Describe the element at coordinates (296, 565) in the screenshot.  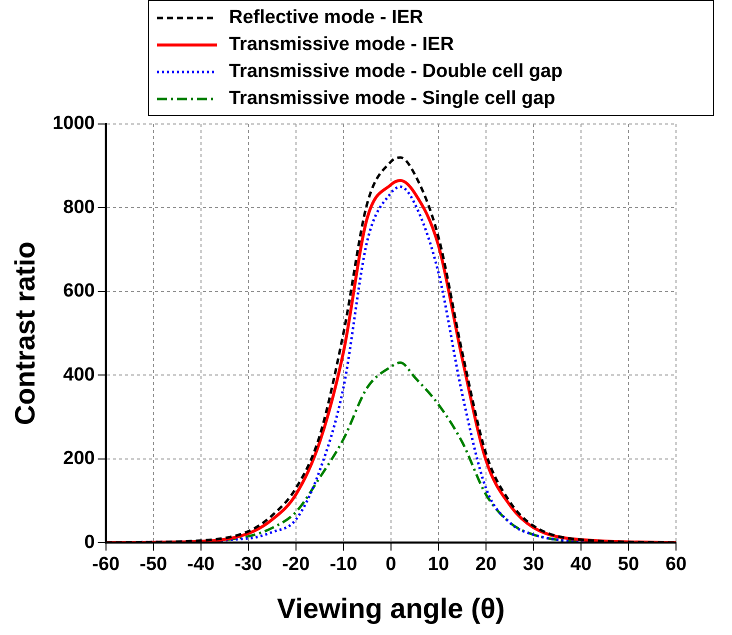
I see `x-tick-label: -20` at that location.